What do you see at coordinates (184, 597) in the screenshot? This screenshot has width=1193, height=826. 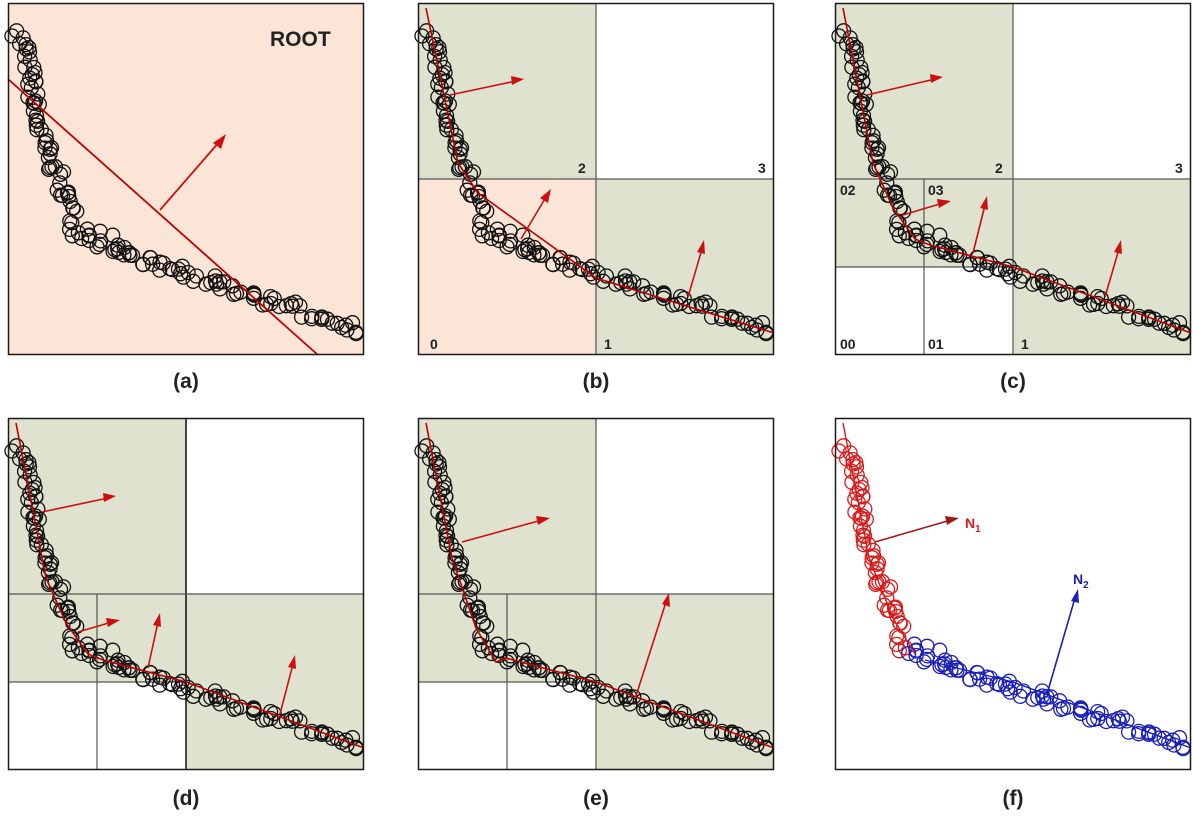 I see `point-cloud` at bounding box center [184, 597].